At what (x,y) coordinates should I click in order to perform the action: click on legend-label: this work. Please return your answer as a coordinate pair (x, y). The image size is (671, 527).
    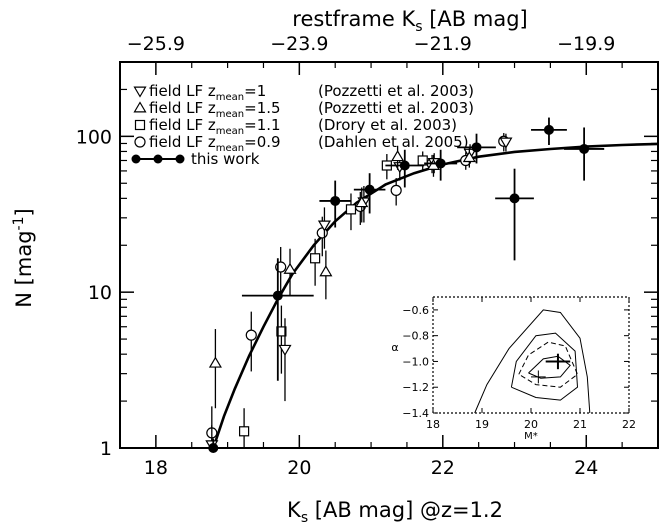
    Looking at the image, I should click on (225, 159).